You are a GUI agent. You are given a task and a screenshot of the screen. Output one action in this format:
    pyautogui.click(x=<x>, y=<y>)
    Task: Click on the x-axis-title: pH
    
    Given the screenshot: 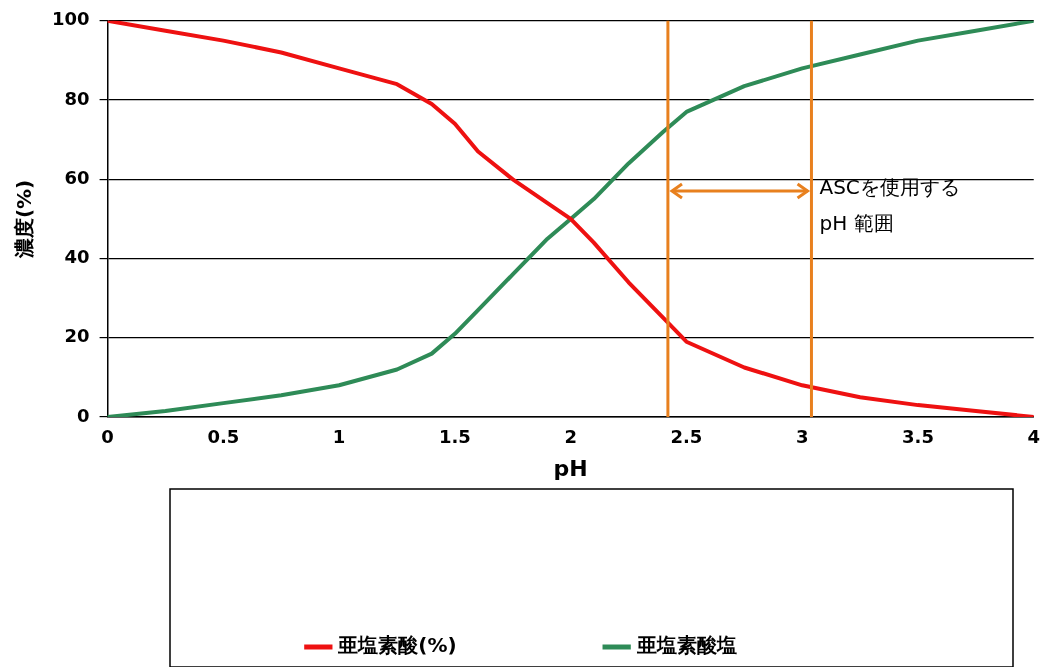 What is the action you would take?
    pyautogui.click(x=570, y=468)
    